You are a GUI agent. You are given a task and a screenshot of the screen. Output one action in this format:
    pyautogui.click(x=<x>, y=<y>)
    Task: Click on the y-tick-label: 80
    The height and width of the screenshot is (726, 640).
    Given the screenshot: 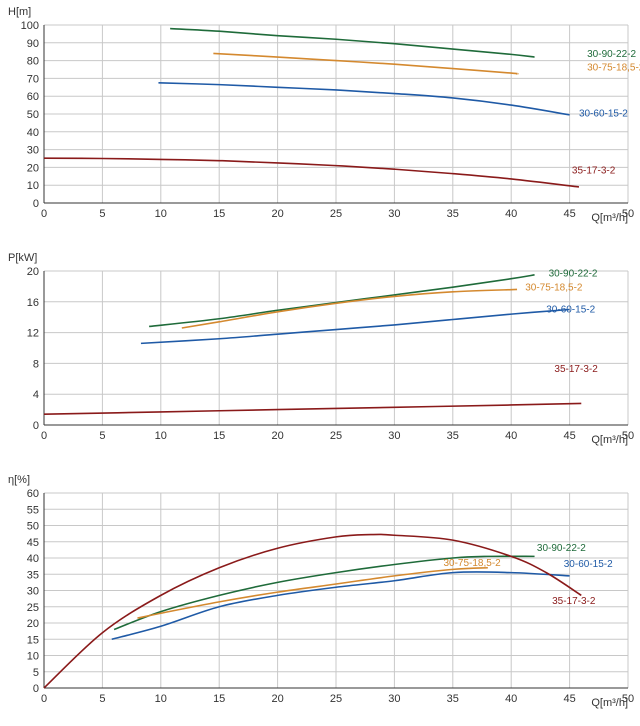 What is the action you would take?
    pyautogui.click(x=33, y=62)
    